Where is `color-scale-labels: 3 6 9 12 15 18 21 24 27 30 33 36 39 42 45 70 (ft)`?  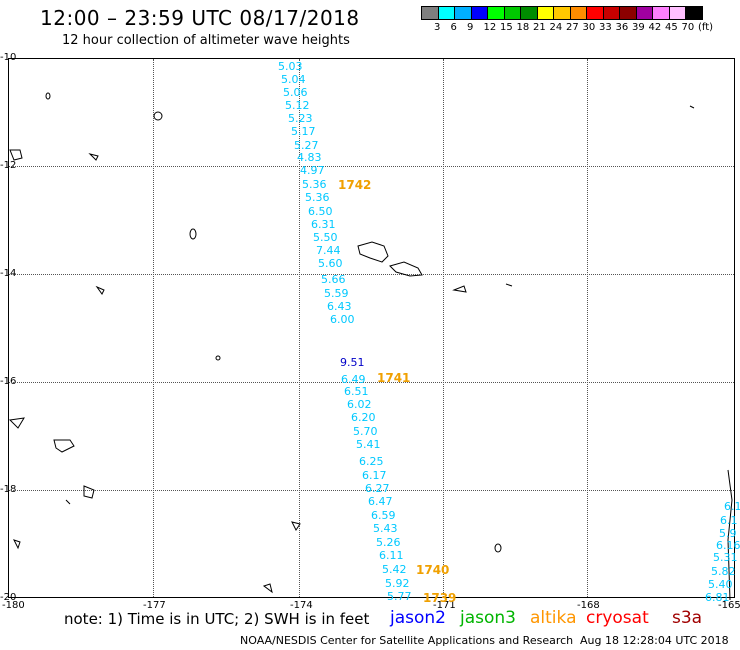
color-scale-labels: 3 6 9 12 15 18 21 24 27 30 33 36 39 42 45 70 (ft) is located at coordinates (581, 28).